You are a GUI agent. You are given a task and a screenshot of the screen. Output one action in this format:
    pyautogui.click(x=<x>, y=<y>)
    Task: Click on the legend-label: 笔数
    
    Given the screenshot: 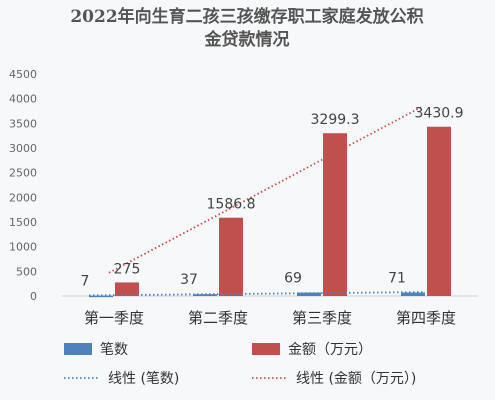 What is the action you would take?
    pyautogui.click(x=114, y=350)
    